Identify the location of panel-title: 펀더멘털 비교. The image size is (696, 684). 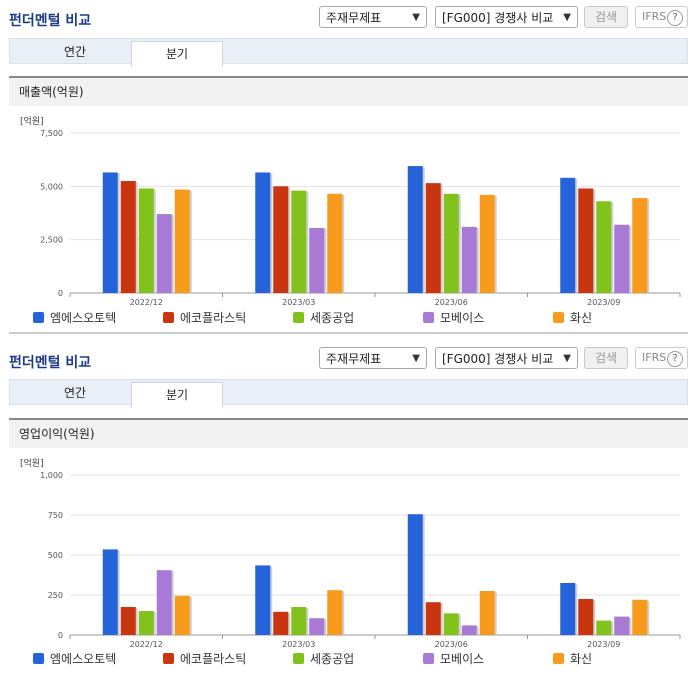
(50, 363).